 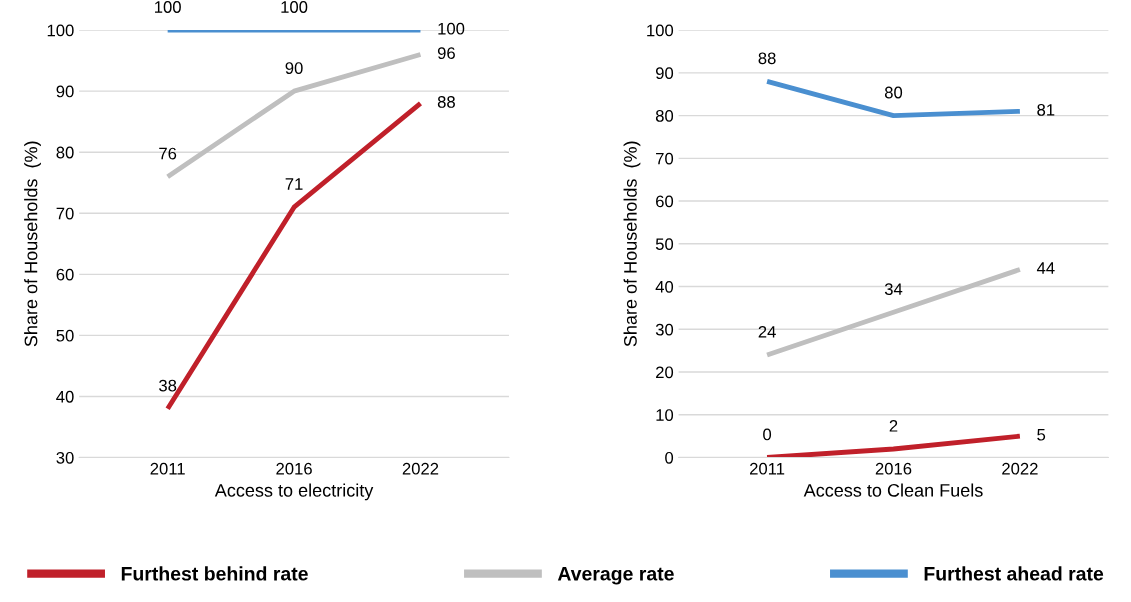 I want to click on y-tick-label: 20, so click(x=665, y=372).